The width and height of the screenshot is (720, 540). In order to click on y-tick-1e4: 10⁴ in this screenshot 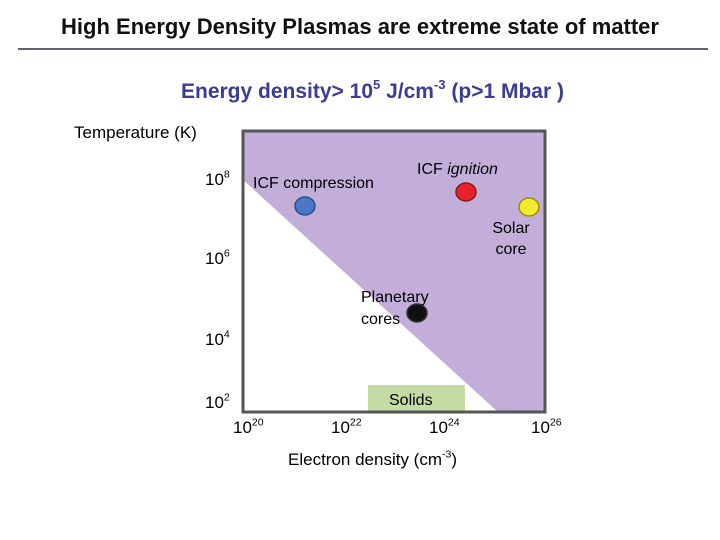, I will do `click(217, 338)`.